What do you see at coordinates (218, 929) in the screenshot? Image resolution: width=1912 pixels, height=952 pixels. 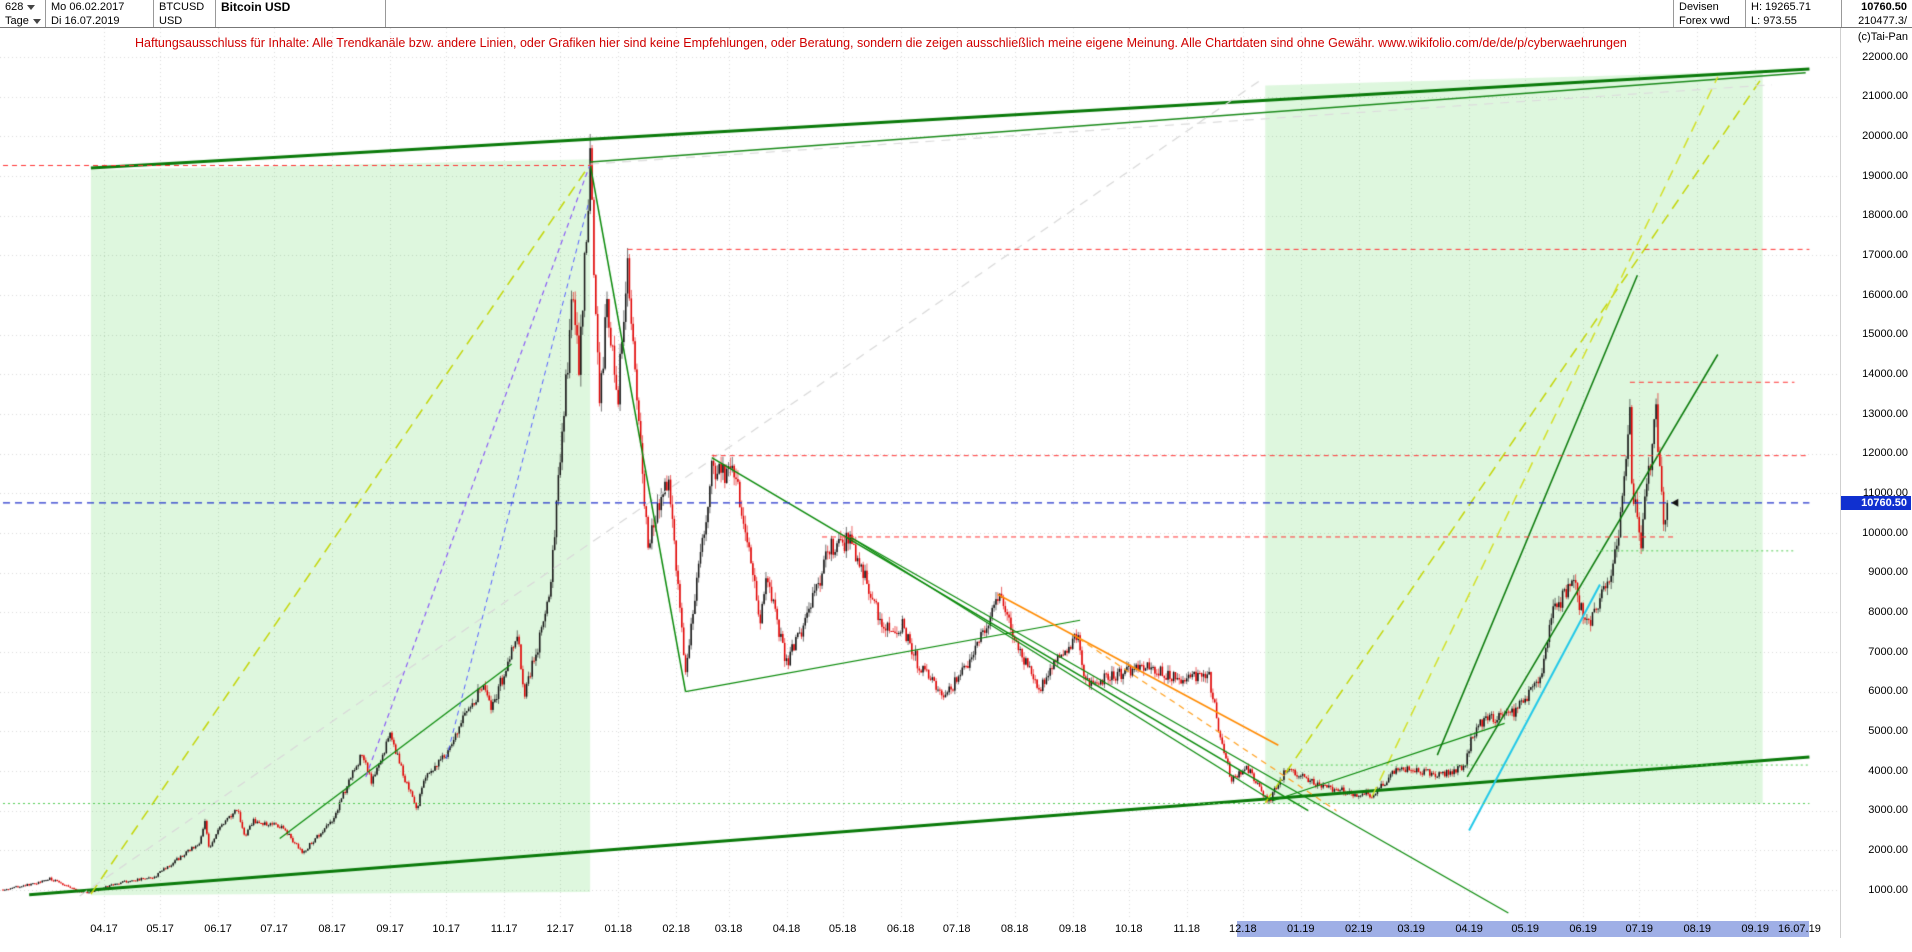 I see `x-axis-label: 06.17` at bounding box center [218, 929].